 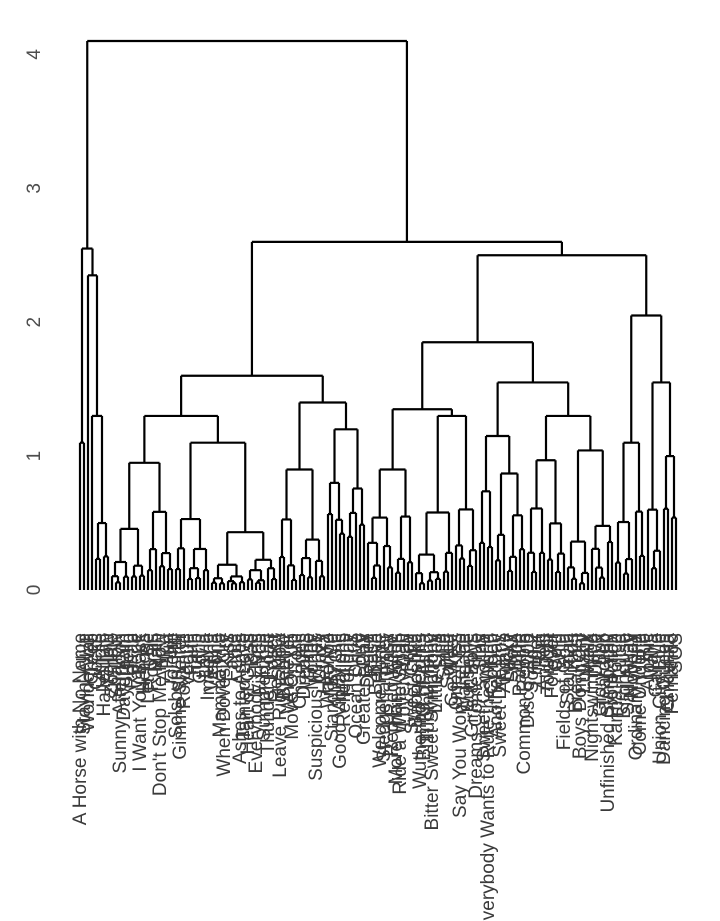 I want to click on leaf-label: Vogue, so click(x=188, y=660).